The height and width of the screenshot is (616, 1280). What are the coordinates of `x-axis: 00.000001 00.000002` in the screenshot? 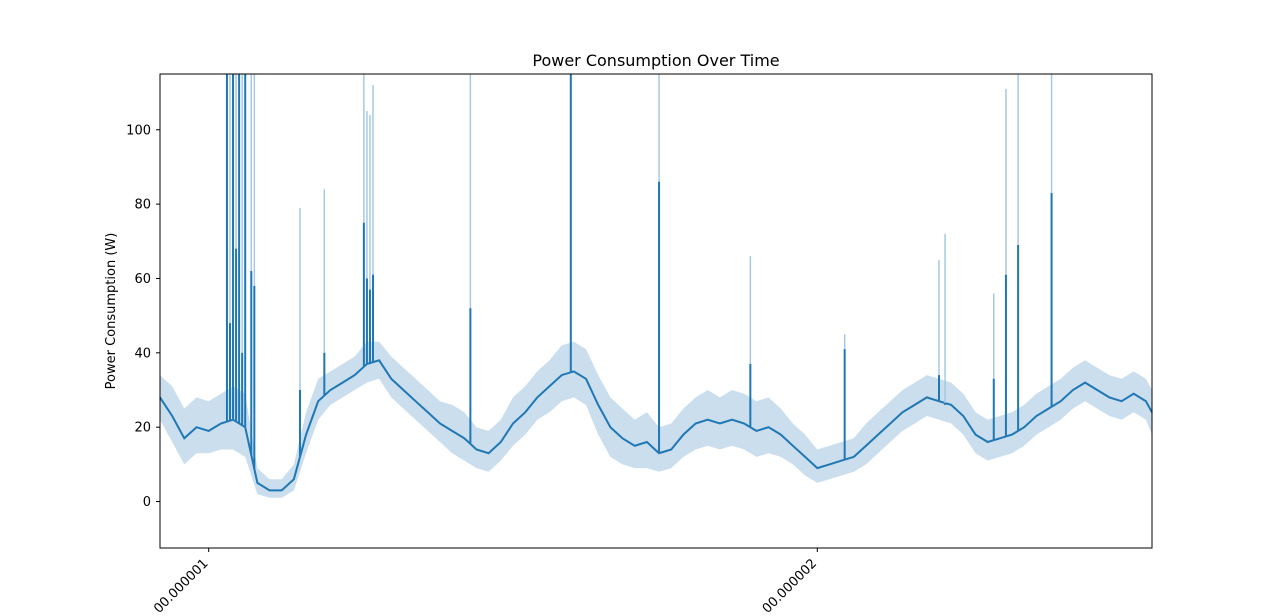 It's located at (485, 582).